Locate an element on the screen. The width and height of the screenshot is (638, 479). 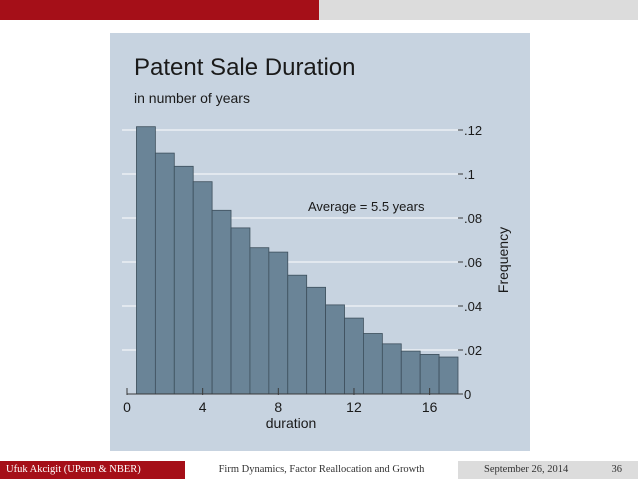
y-tick-label: .12 is located at coordinates (473, 130).